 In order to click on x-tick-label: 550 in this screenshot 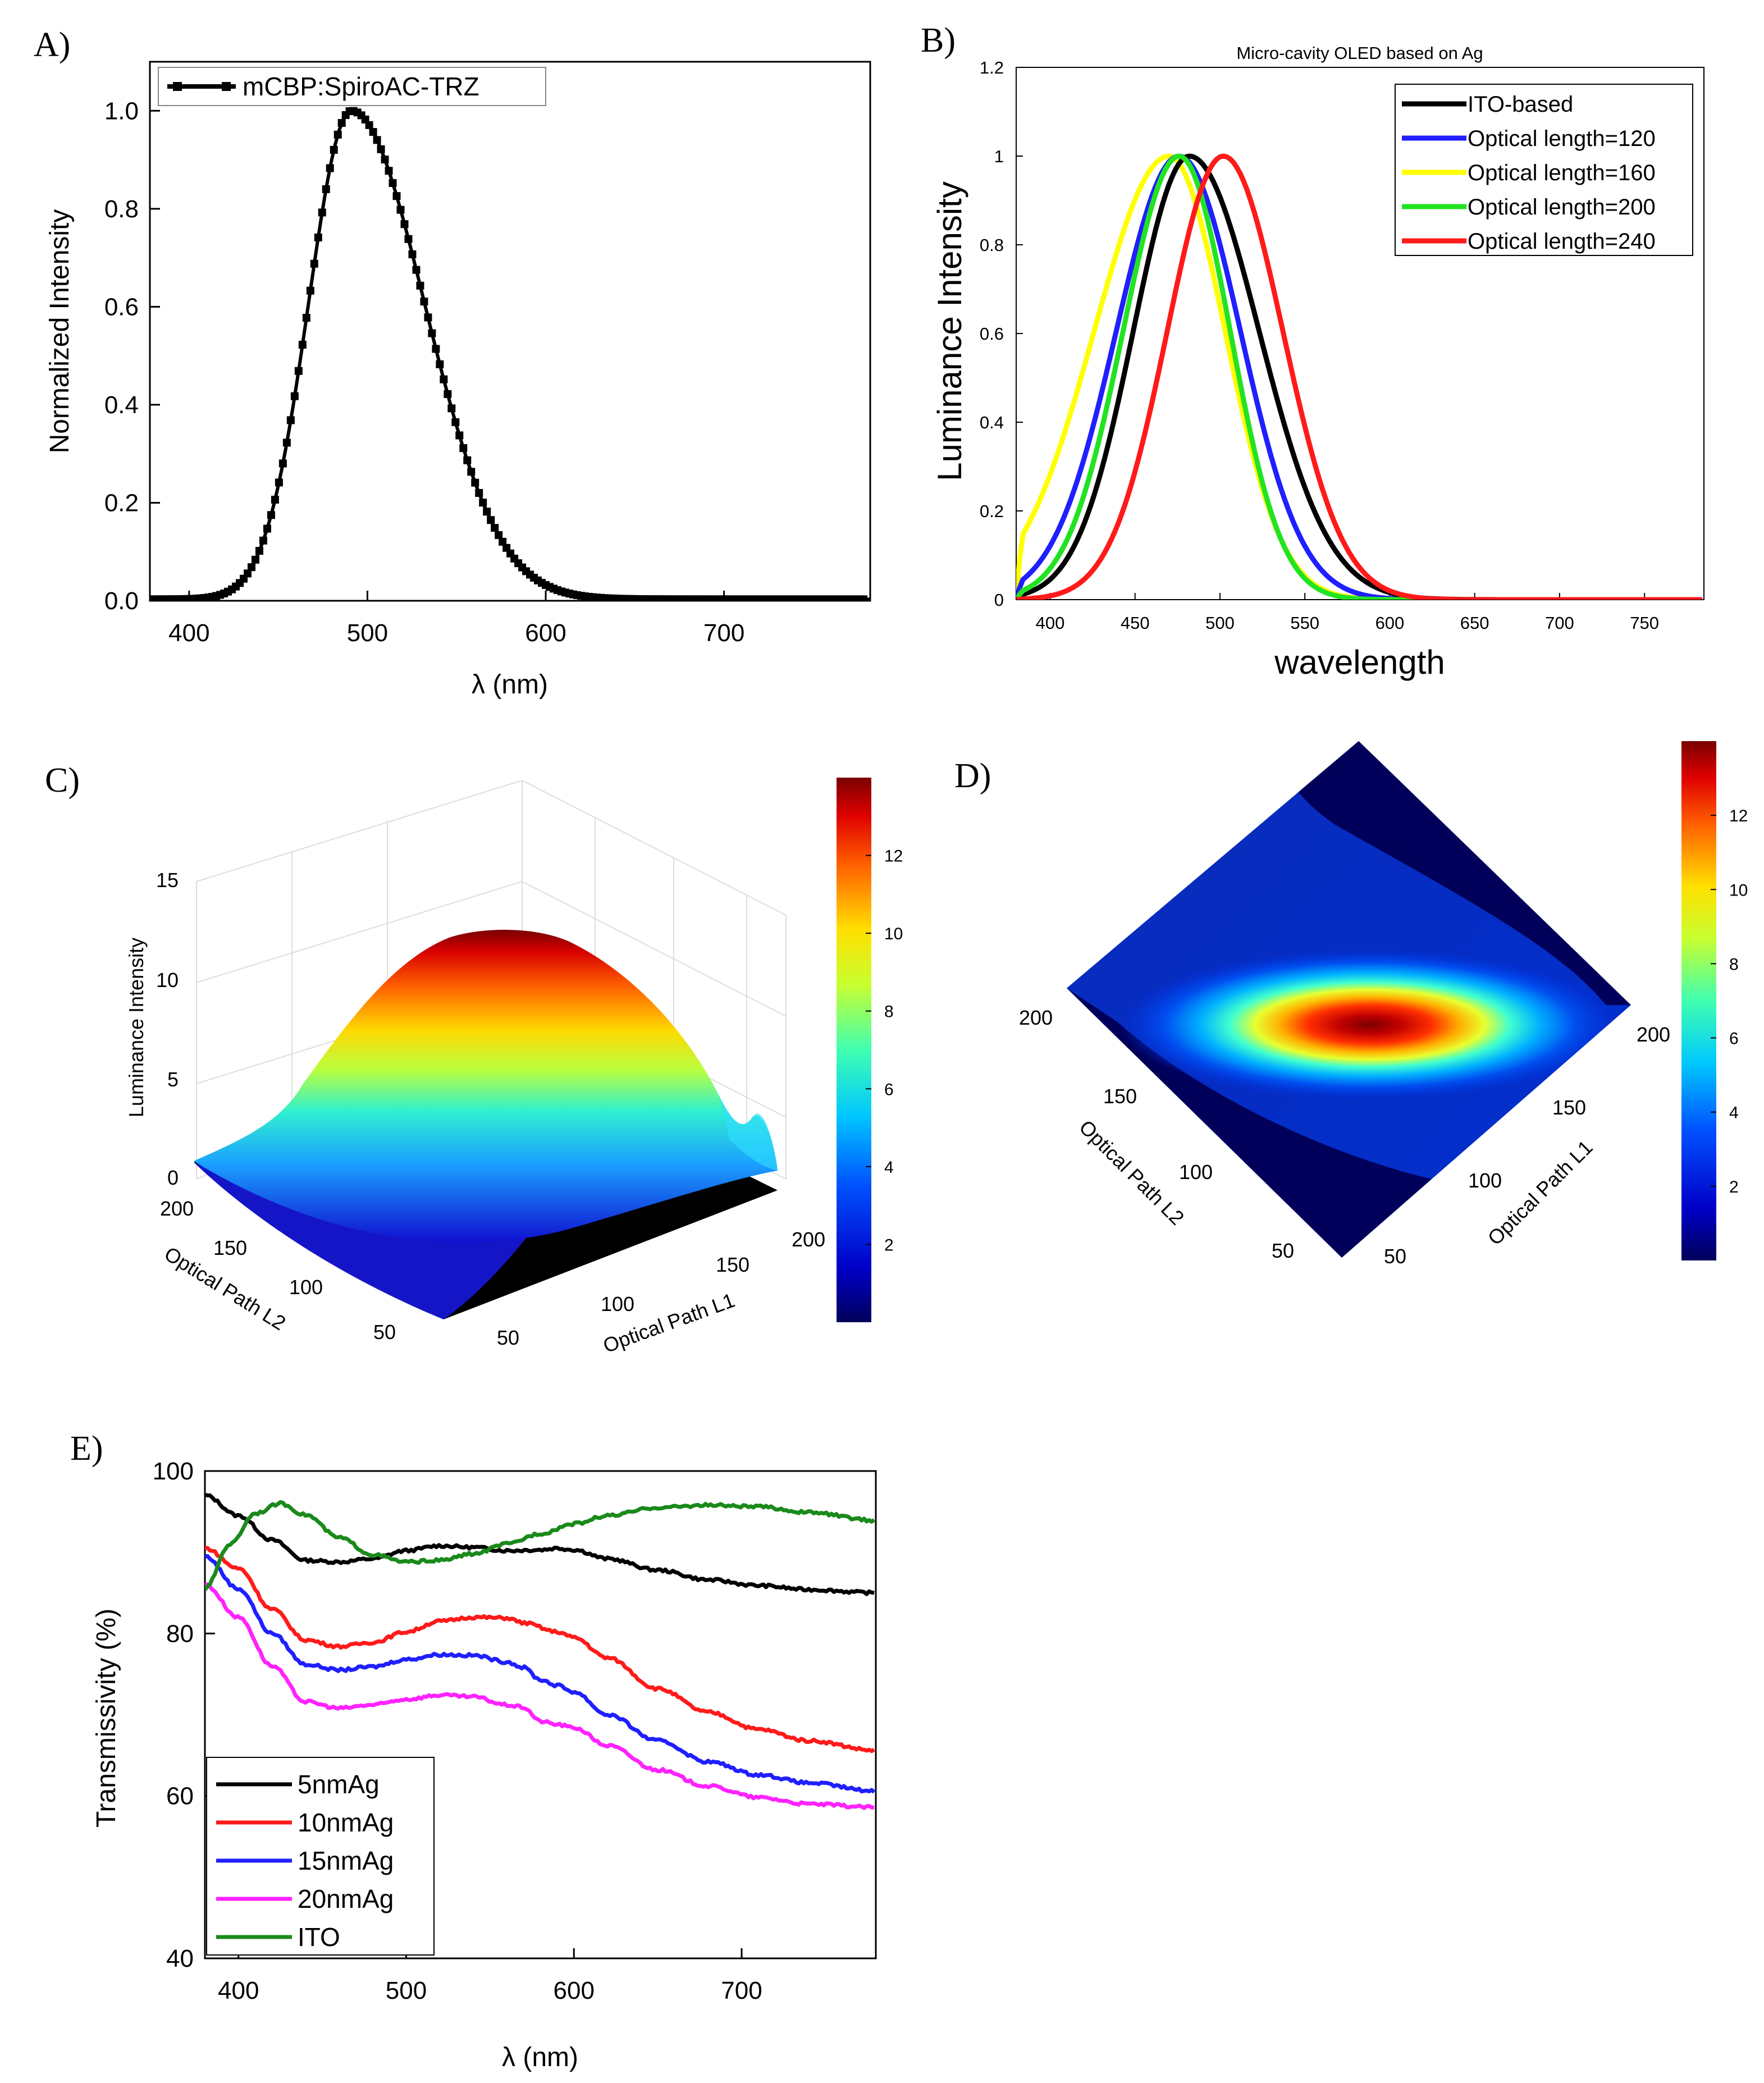, I will do `click(1304, 623)`.